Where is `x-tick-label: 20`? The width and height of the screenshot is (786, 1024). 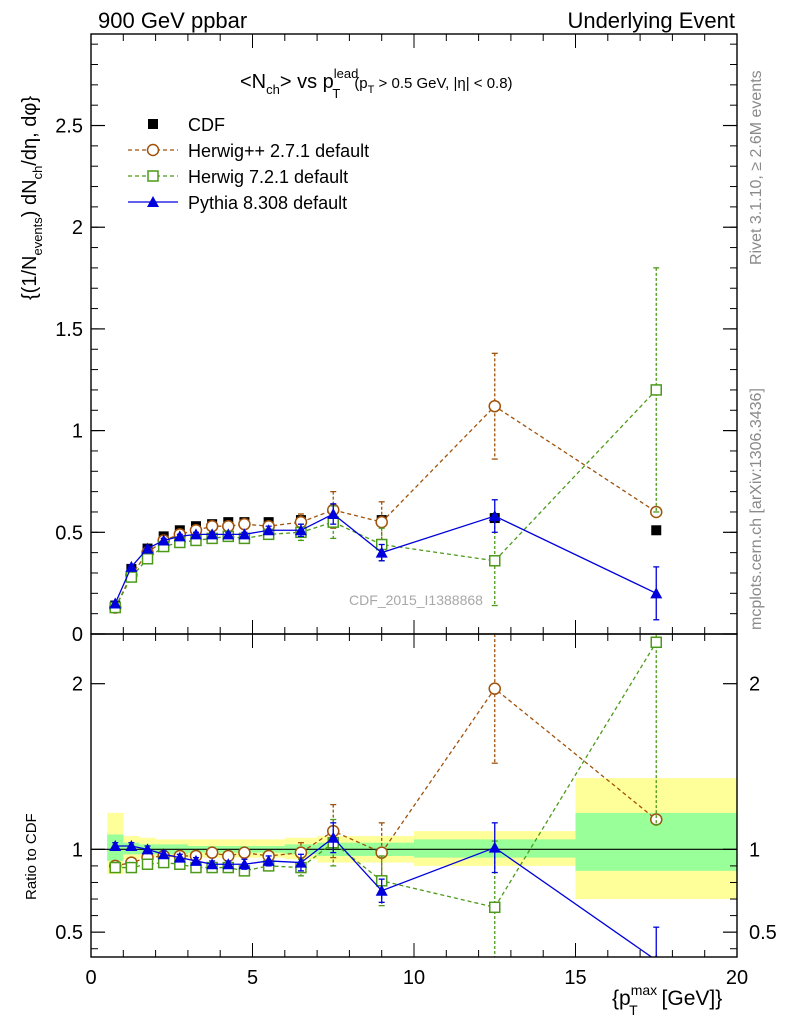 x-tick-label: 20 is located at coordinates (737, 978).